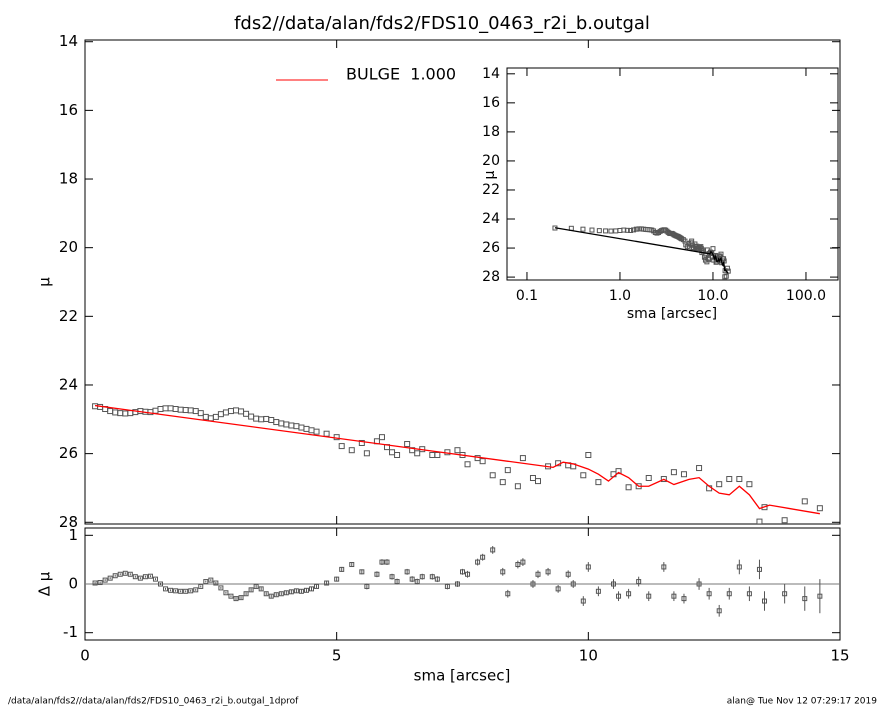 This screenshot has height=708, width=885. I want to click on y-tick-label: -1, so click(70, 632).